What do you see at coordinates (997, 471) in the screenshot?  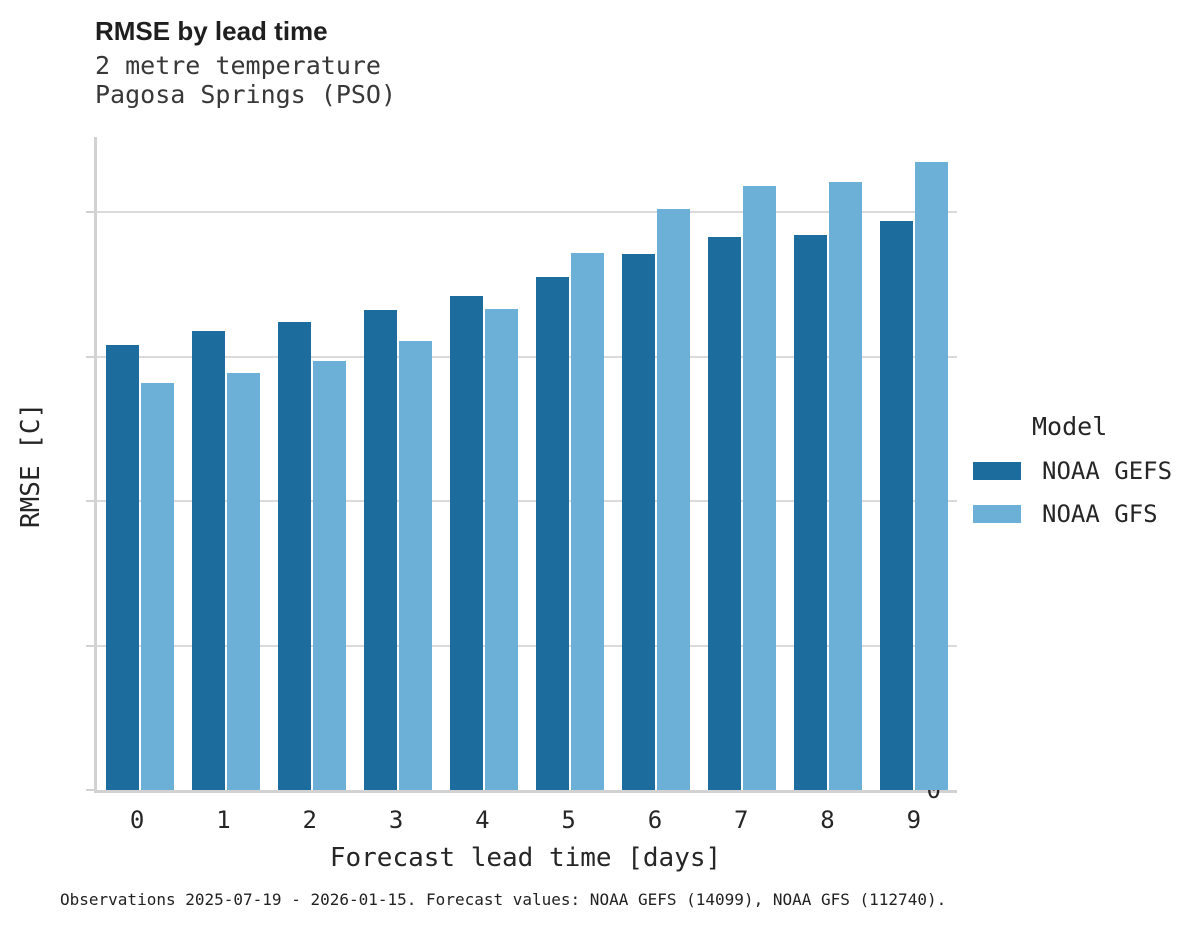 I see `legend-swatch-noaa-gefs` at bounding box center [997, 471].